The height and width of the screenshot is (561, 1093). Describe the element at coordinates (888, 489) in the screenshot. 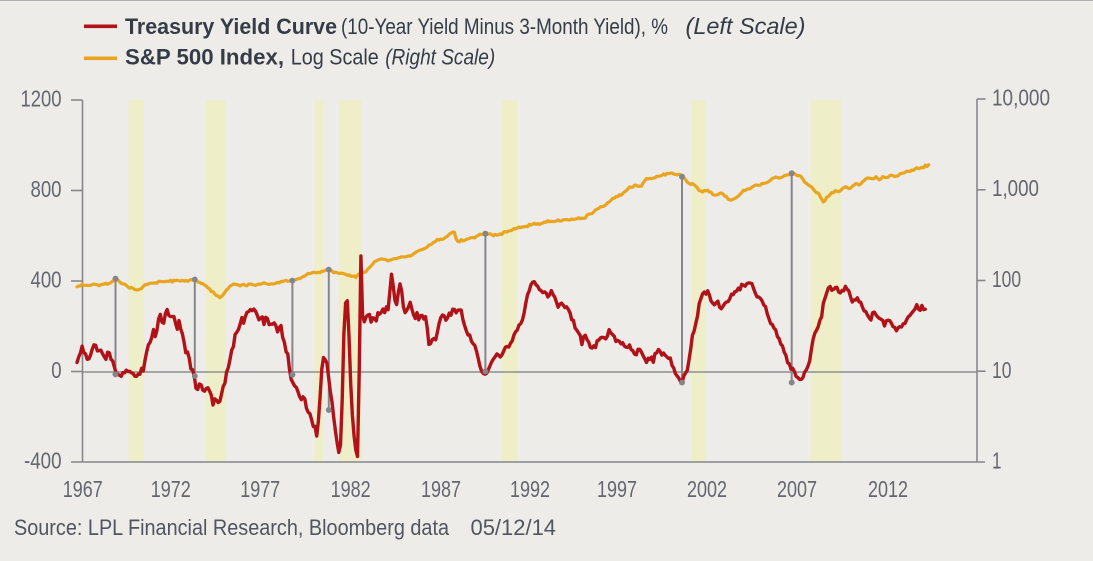

I see `svg-text: 2012` at that location.